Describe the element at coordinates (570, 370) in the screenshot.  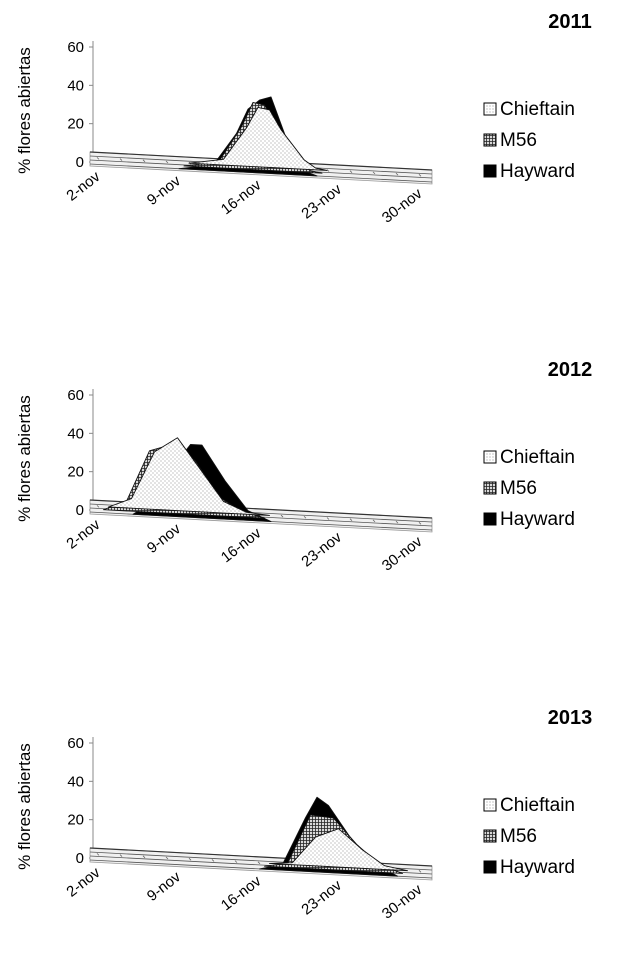
I see `chart-title: 2012` at that location.